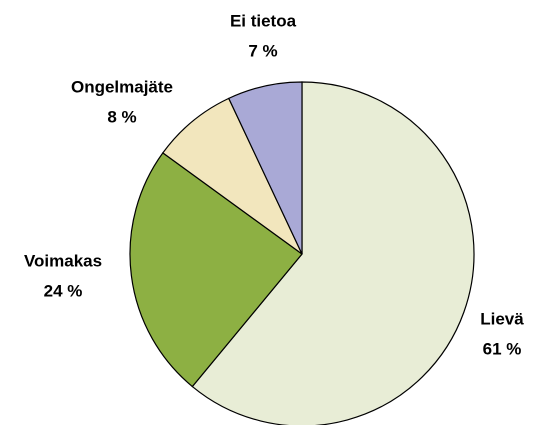 The image size is (534, 425). Describe the element at coordinates (502, 318) in the screenshot. I see `slice-label: Lievä` at that location.